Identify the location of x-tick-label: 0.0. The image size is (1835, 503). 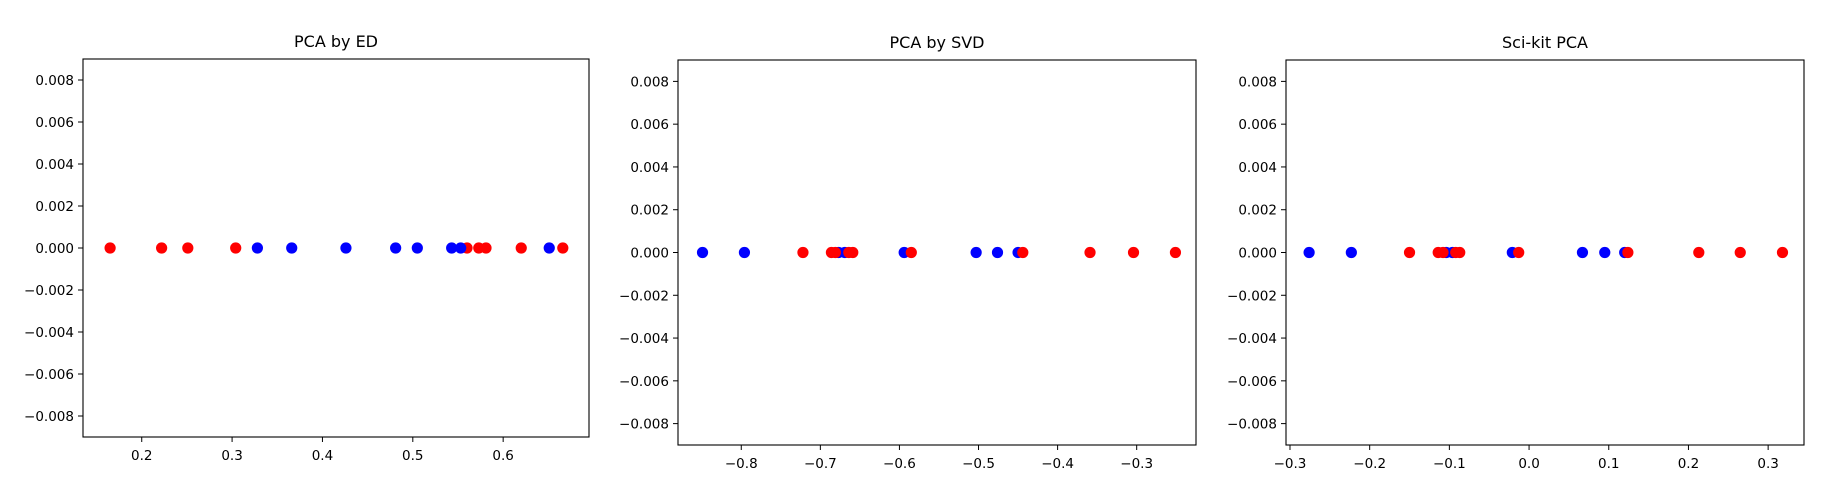
(1528, 464).